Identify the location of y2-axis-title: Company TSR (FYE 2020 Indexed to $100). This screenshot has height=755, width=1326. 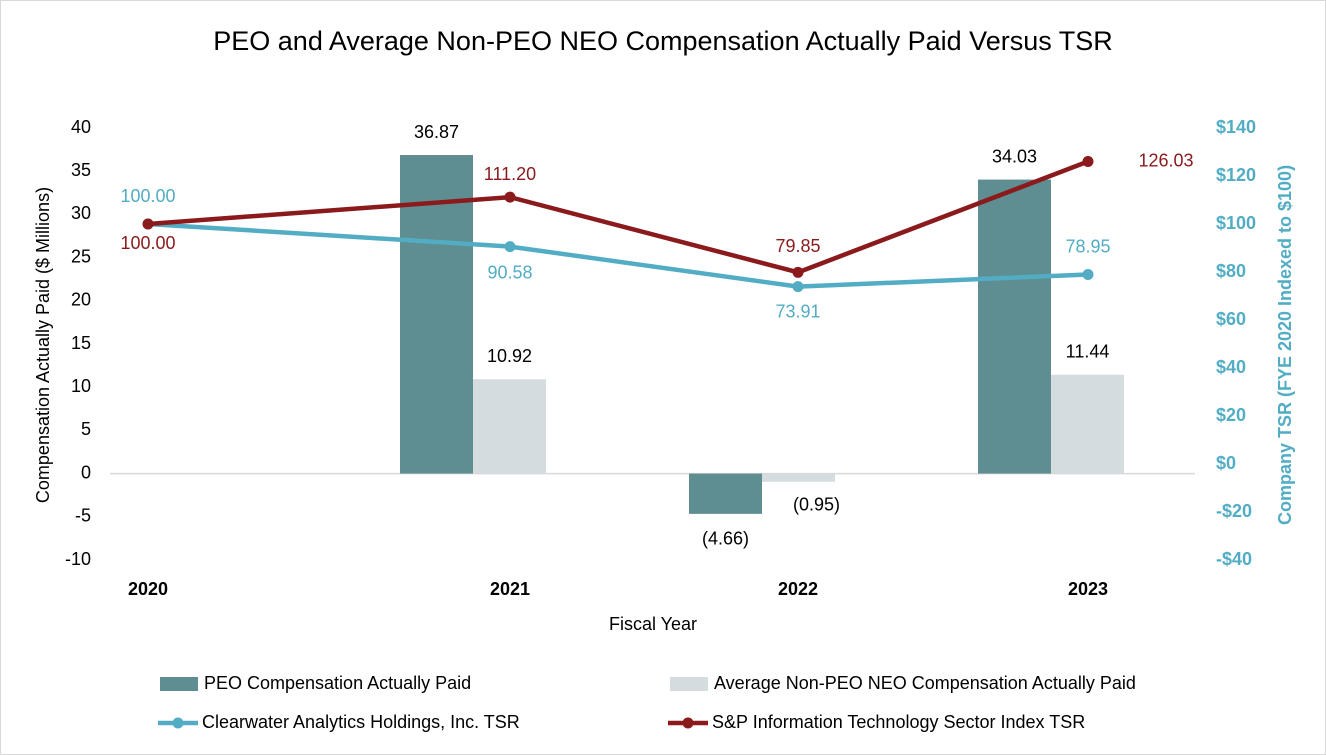
(1285, 345).